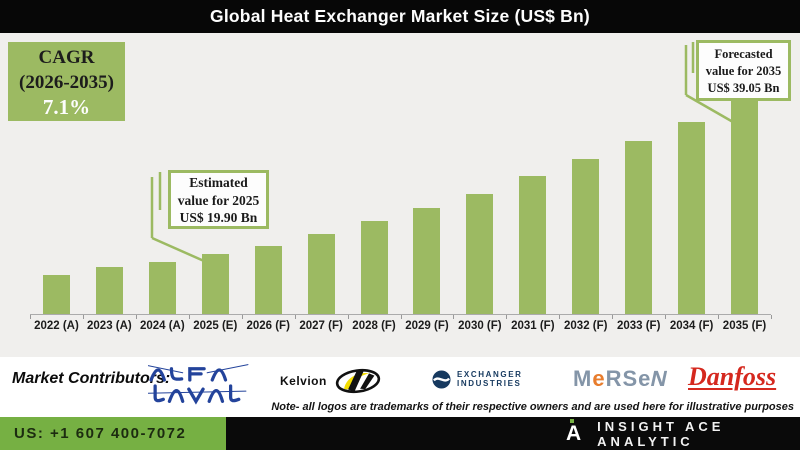 The image size is (800, 450). I want to click on cagr-badge: CAGR (2026-2035) 7.1%, so click(66, 81).